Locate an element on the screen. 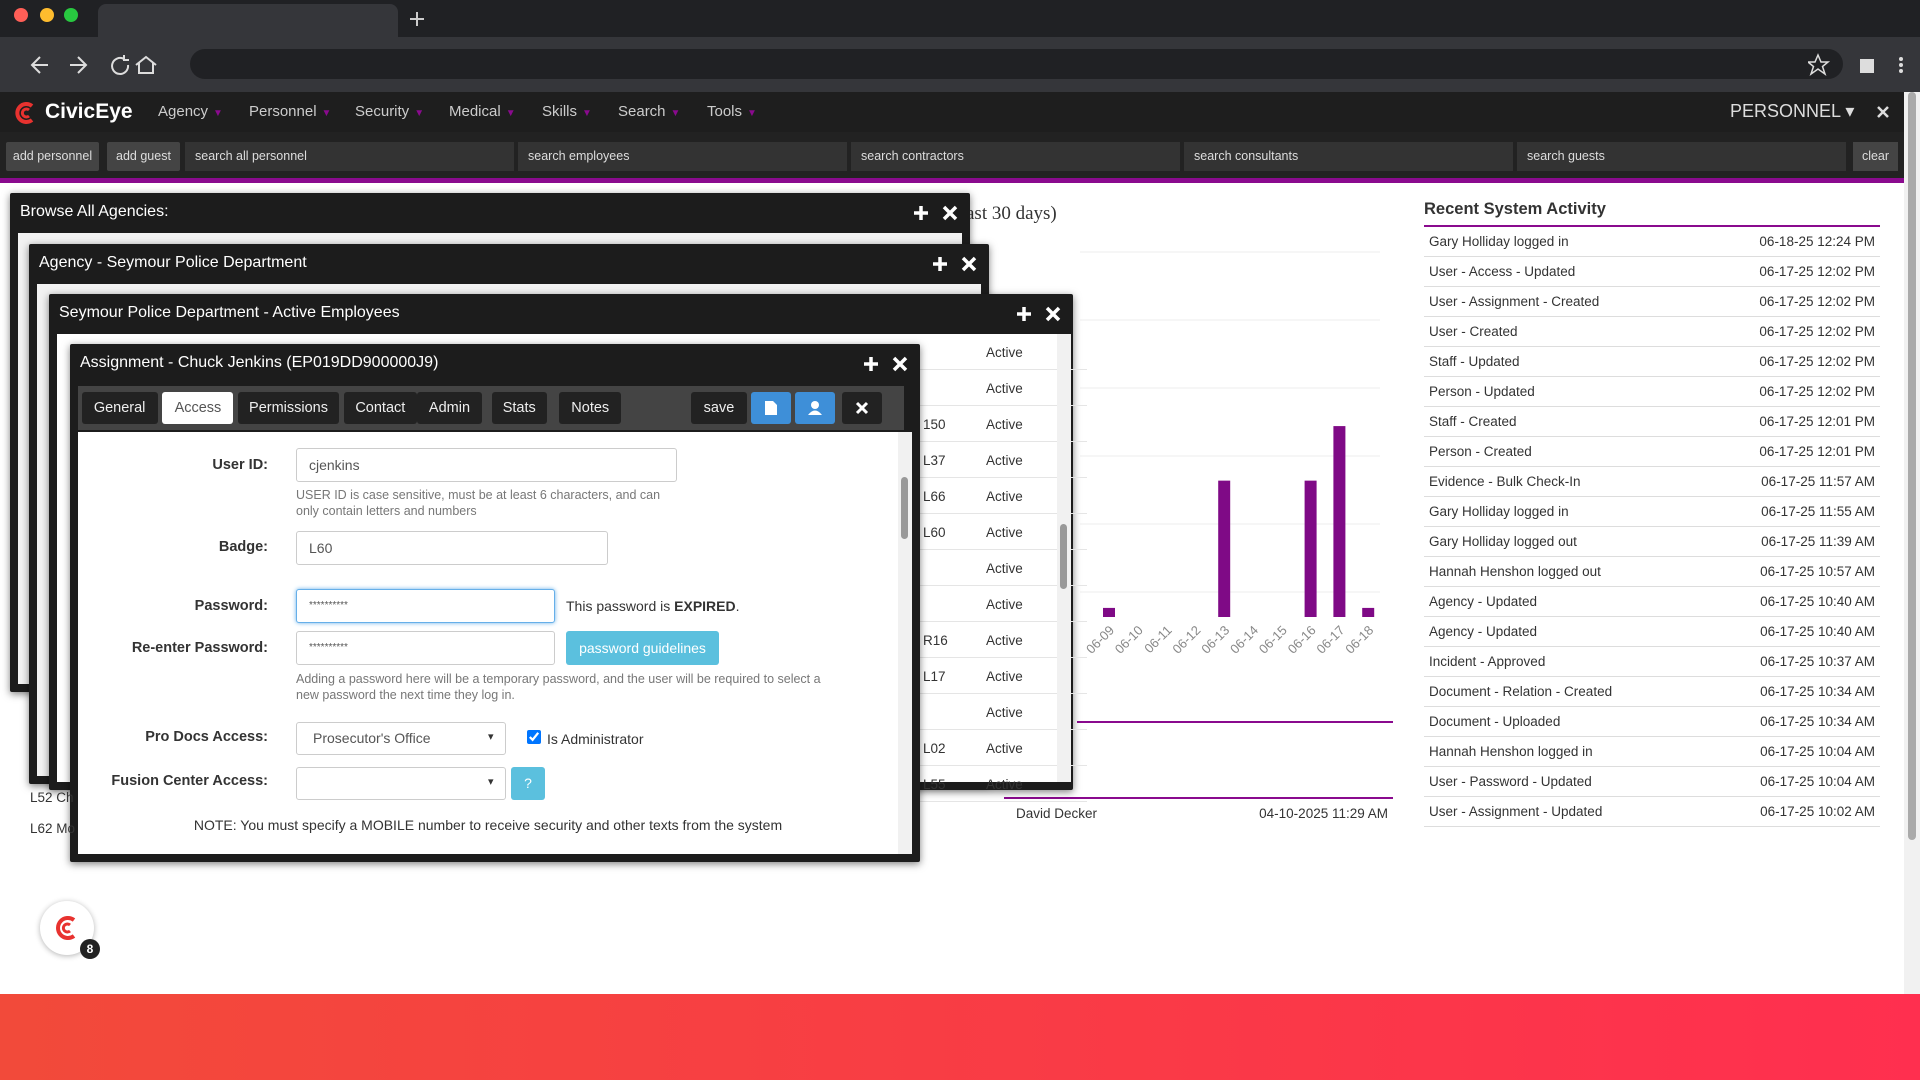 The height and width of the screenshot is (1080, 1920). reenter-input: ********** is located at coordinates (425, 648).